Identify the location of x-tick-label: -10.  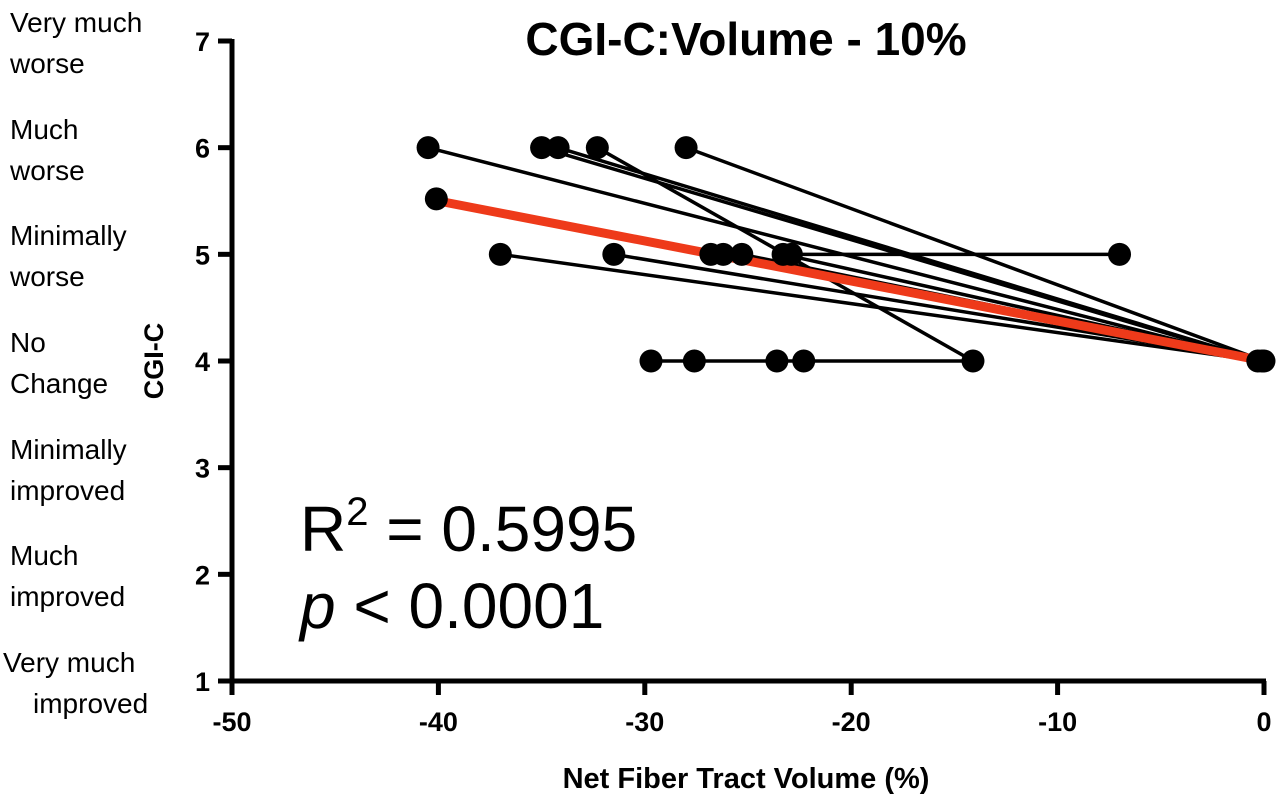
(1057, 722).